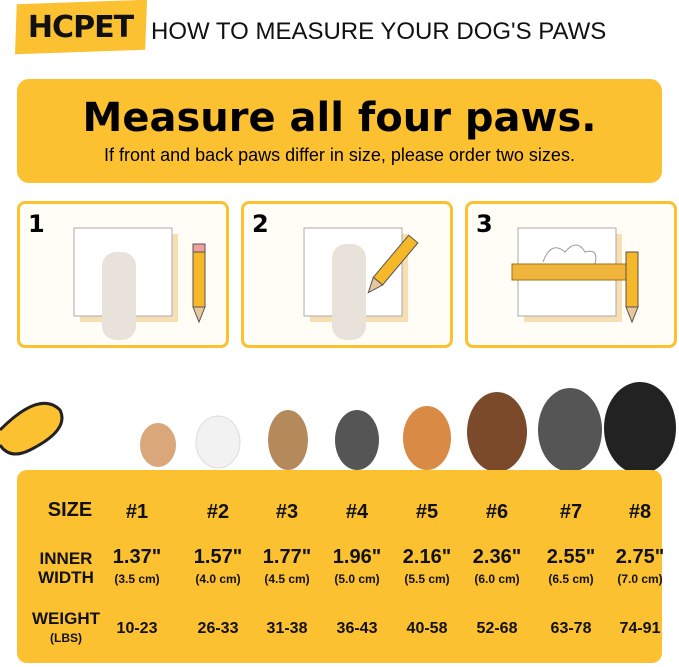 This screenshot has height=667, width=679. What do you see at coordinates (139, 283) in the screenshot?
I see `paw-on-paper-illustration` at bounding box center [139, 283].